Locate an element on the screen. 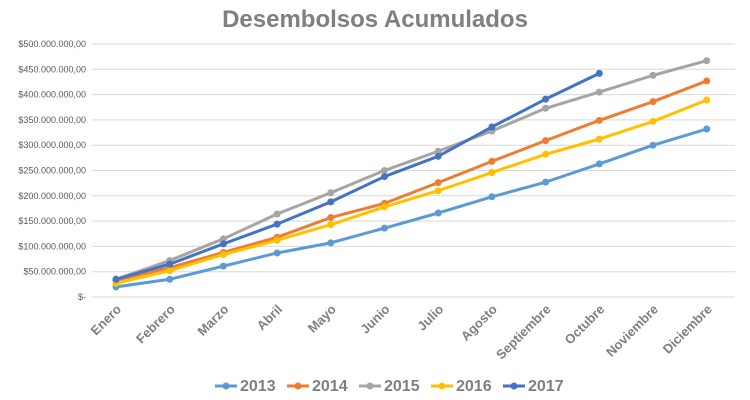  y-tick-label: $250.000.000,00 is located at coordinates (52, 171).